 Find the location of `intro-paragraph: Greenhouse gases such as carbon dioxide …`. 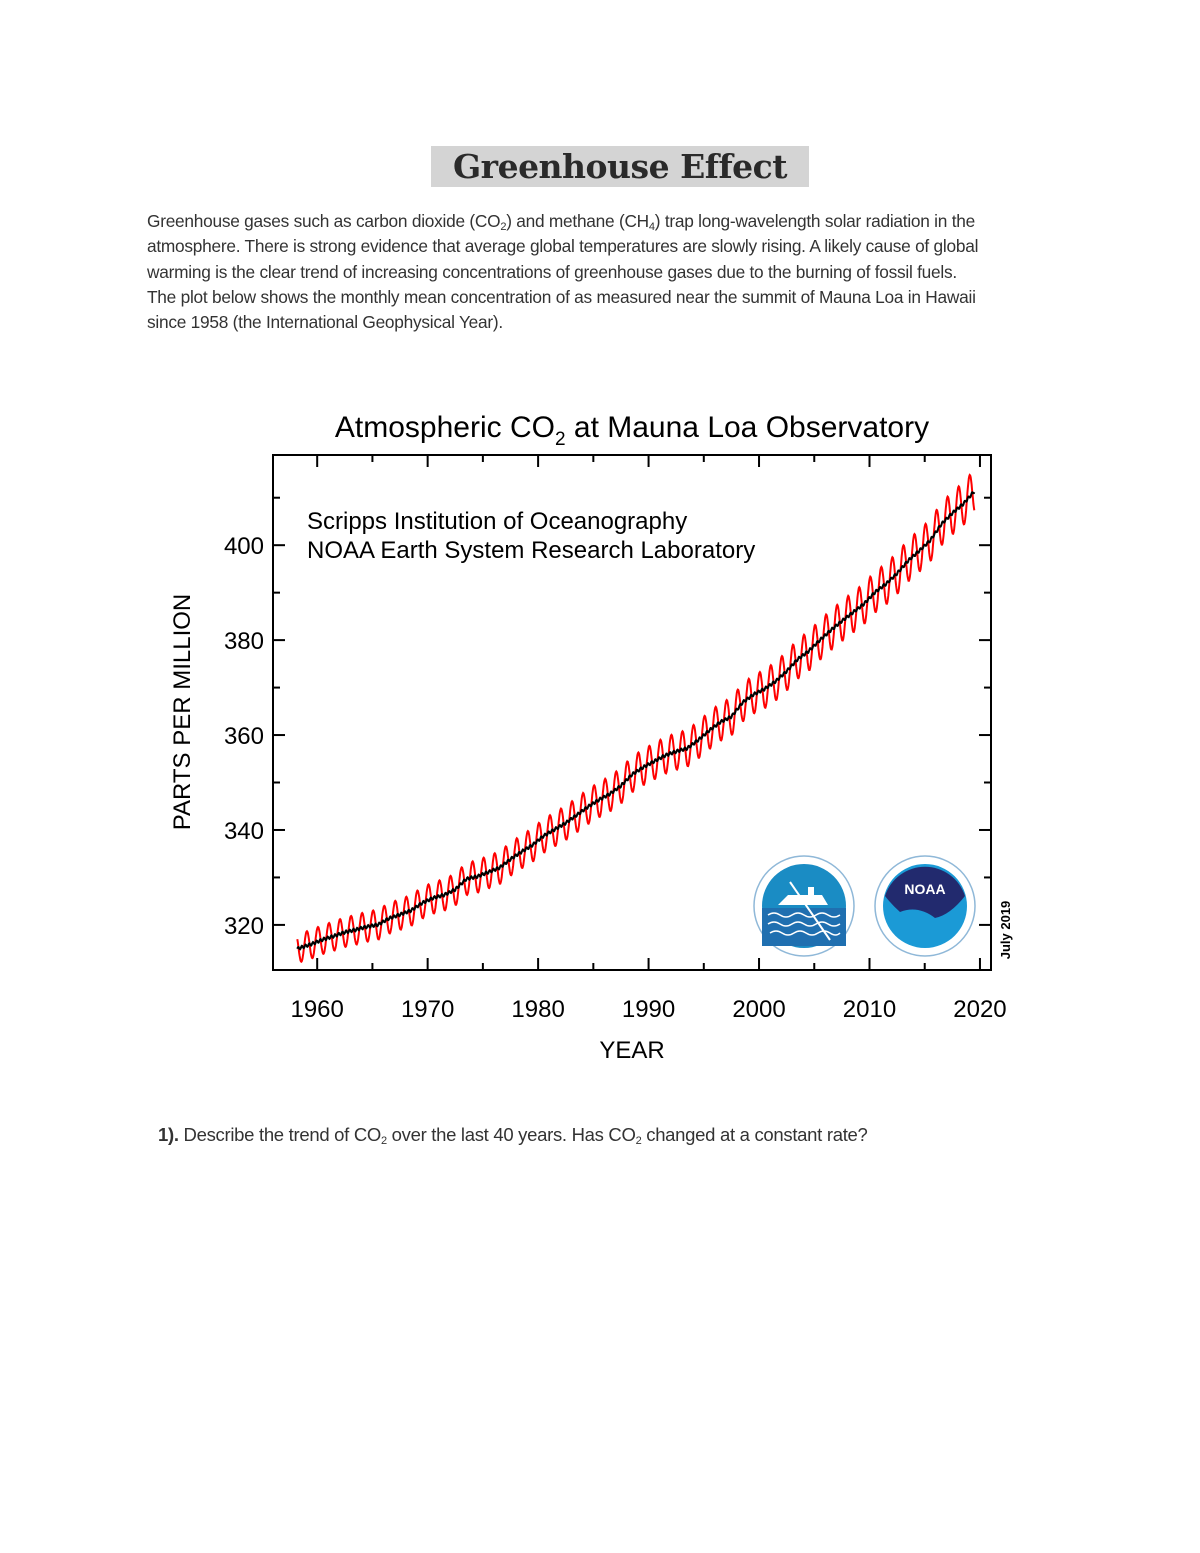

intro-paragraph: Greenhouse gases such as carbon dioxide … is located at coordinates (563, 272).